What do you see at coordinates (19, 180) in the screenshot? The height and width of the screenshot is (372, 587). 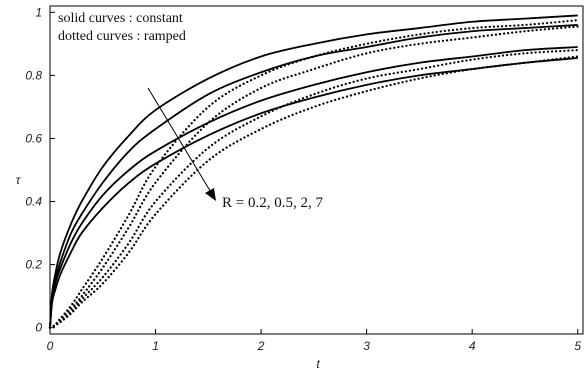 I see `y-axis-title: τ` at bounding box center [19, 180].